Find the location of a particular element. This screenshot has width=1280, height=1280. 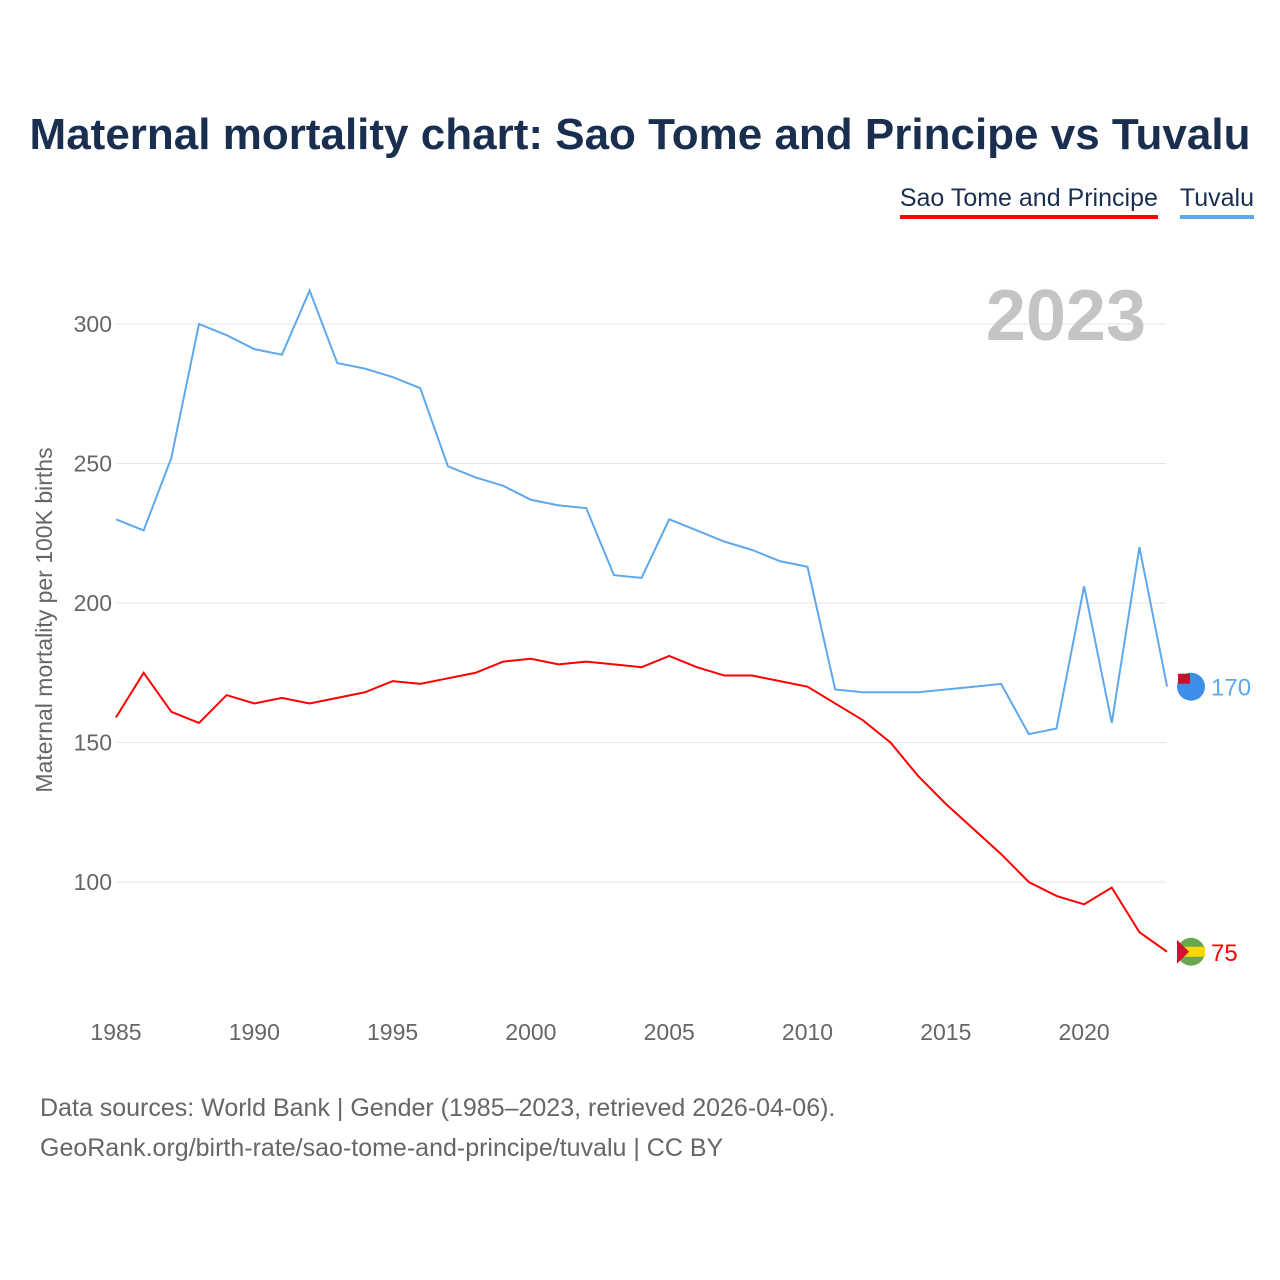

legend-item-sao-tome: Sao Tome and Principe is located at coordinates (1028, 201).